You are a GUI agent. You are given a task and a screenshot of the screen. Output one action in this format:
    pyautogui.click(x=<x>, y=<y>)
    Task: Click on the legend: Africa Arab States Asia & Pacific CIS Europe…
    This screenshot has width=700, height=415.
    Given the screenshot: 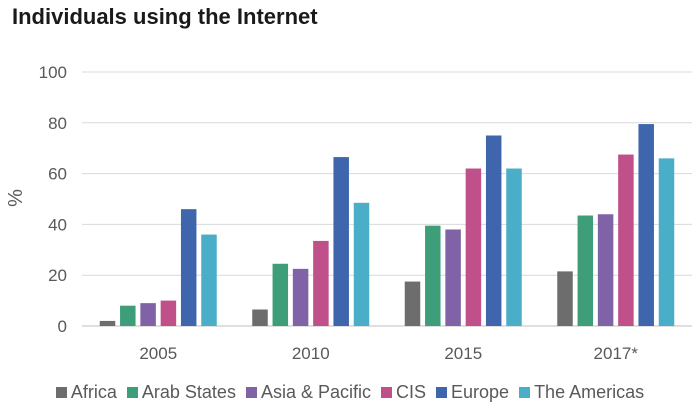 What is the action you would take?
    pyautogui.click(x=350, y=392)
    